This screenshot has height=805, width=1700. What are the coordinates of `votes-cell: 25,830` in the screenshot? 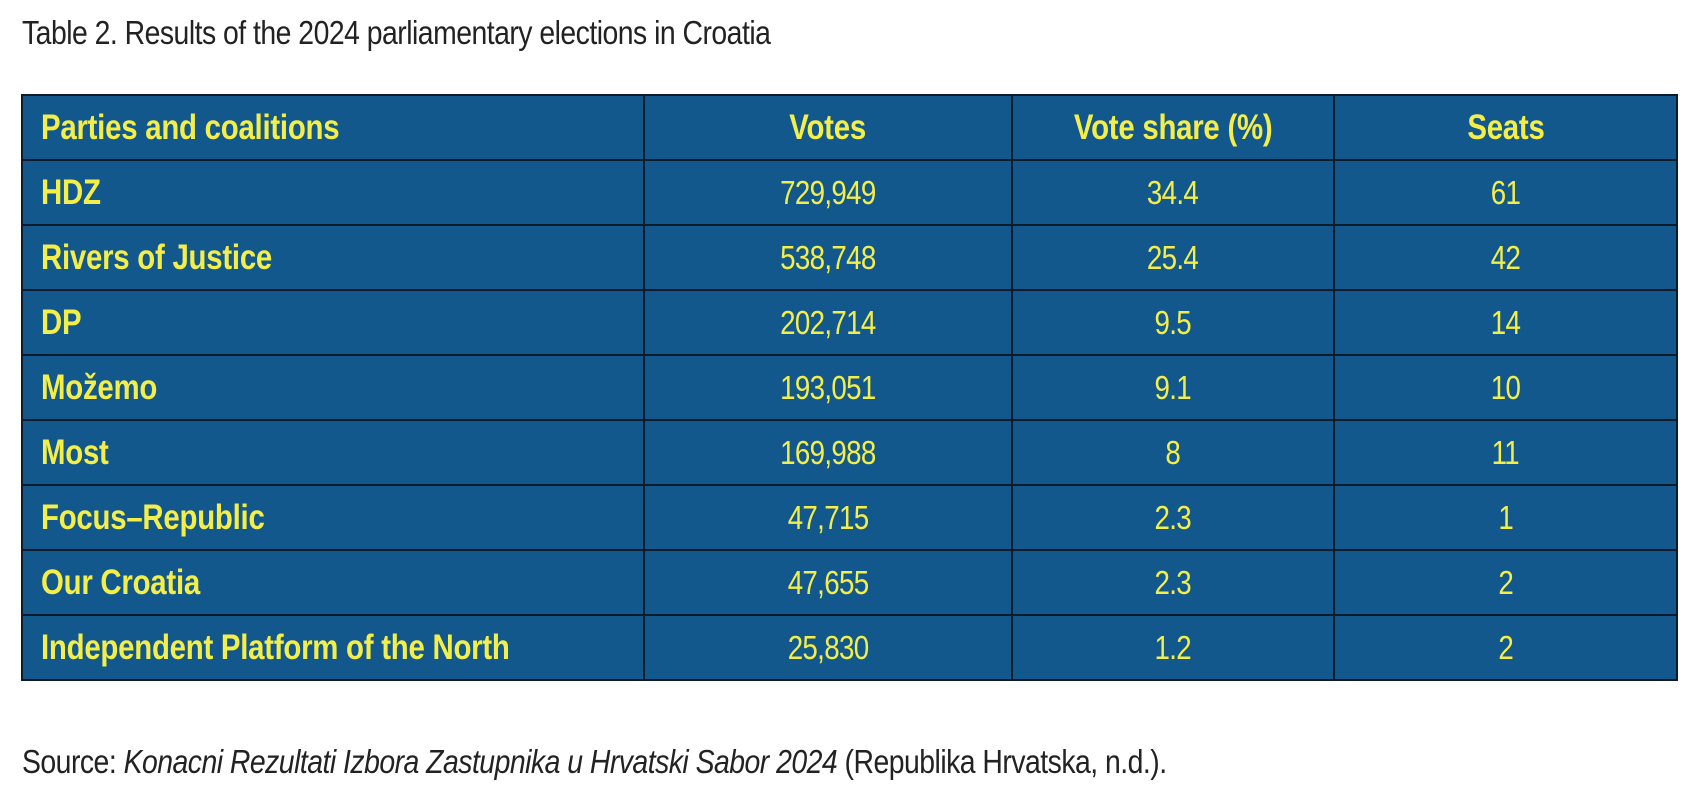 It's located at (828, 647).